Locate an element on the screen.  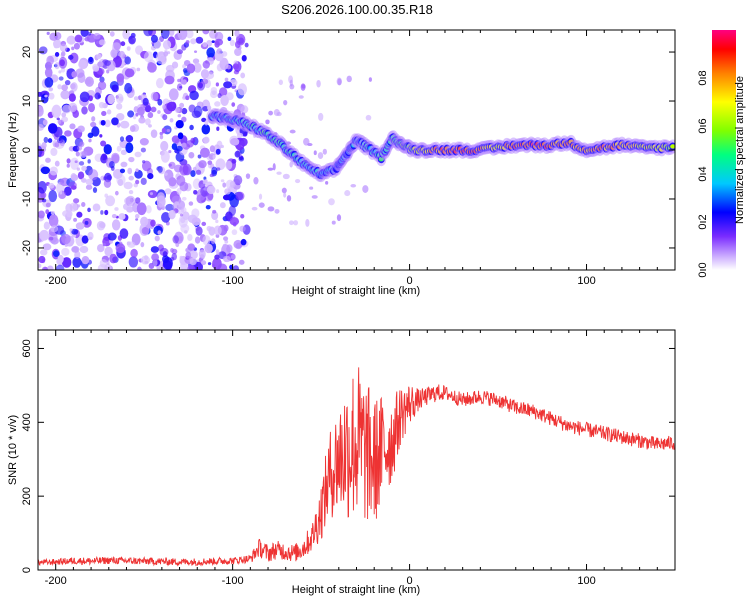
x-tick-label: 100 is located at coordinates (586, 281).